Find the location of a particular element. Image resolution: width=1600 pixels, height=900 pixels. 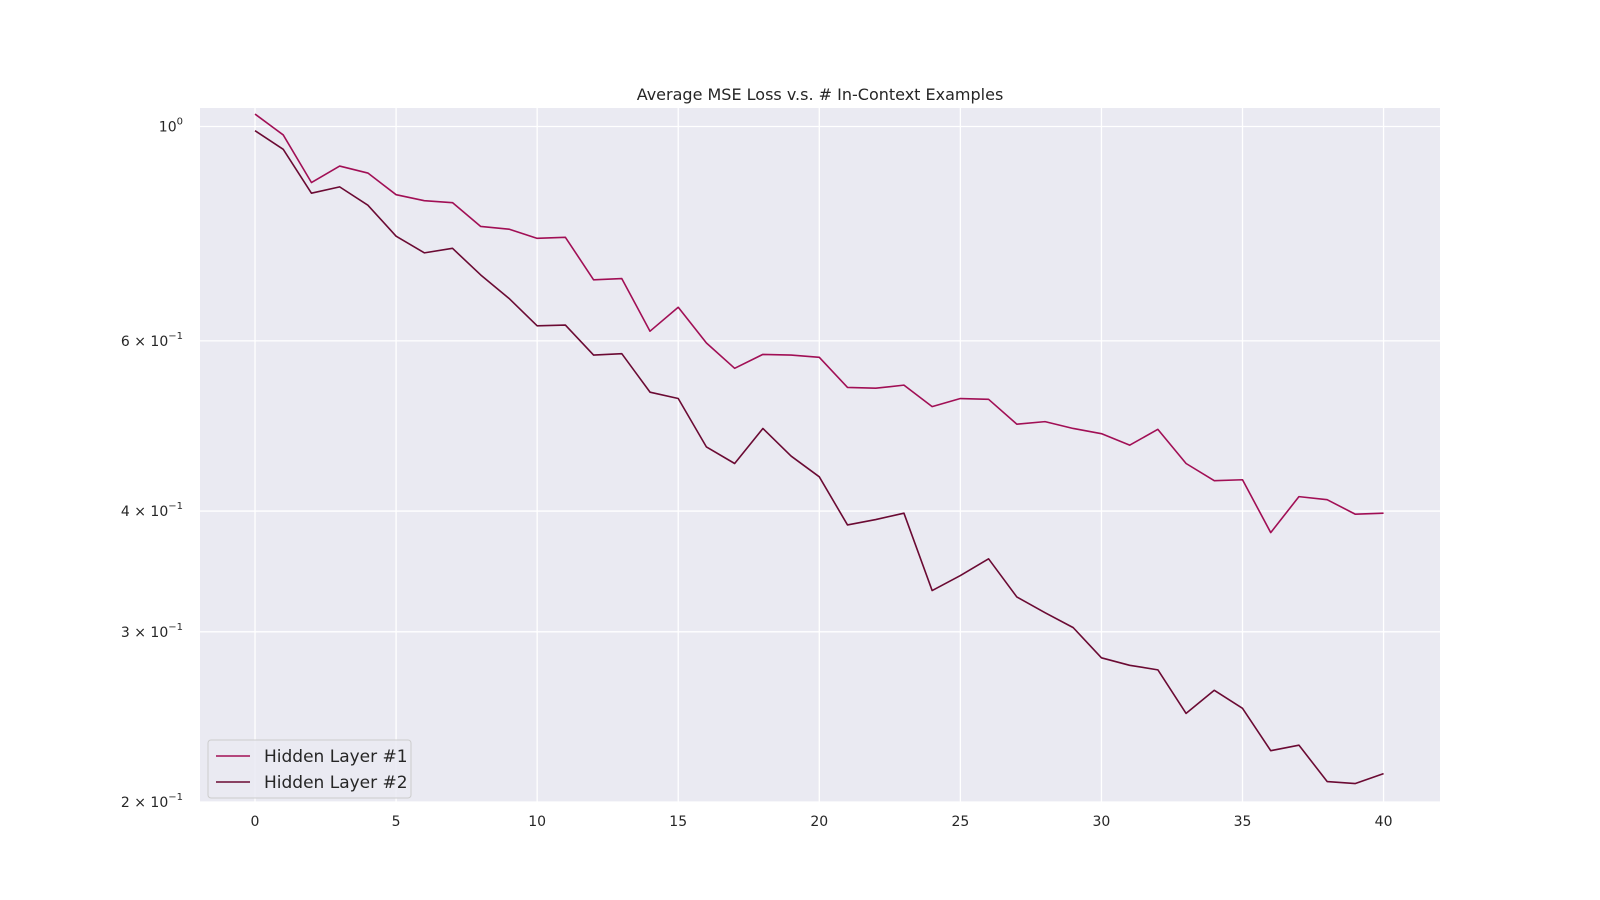

x-tick-label: 20 is located at coordinates (819, 822).